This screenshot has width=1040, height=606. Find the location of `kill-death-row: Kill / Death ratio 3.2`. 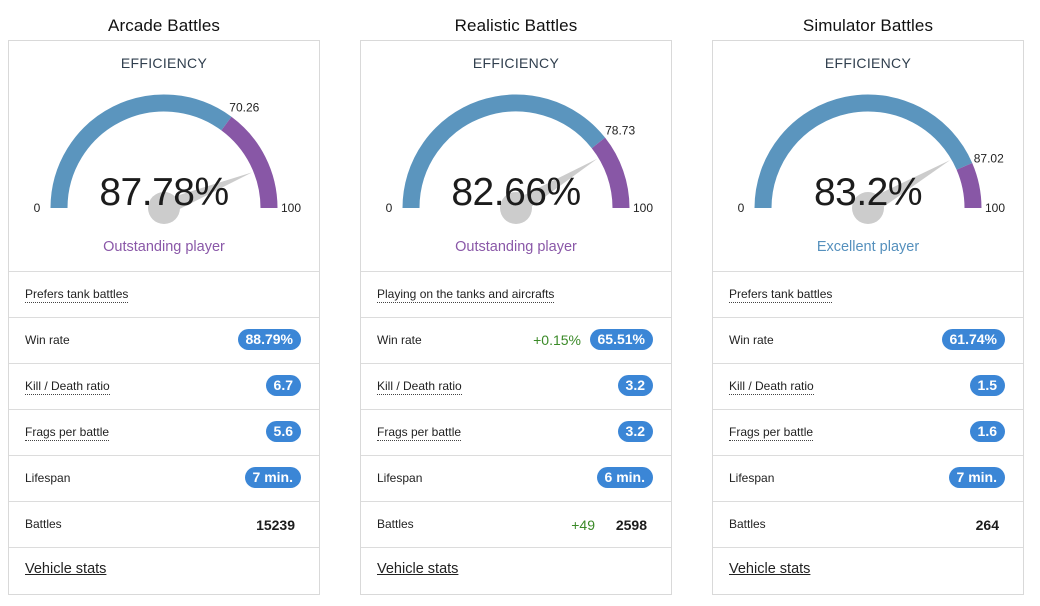

kill-death-row: Kill / Death ratio 3.2 is located at coordinates (516, 386).